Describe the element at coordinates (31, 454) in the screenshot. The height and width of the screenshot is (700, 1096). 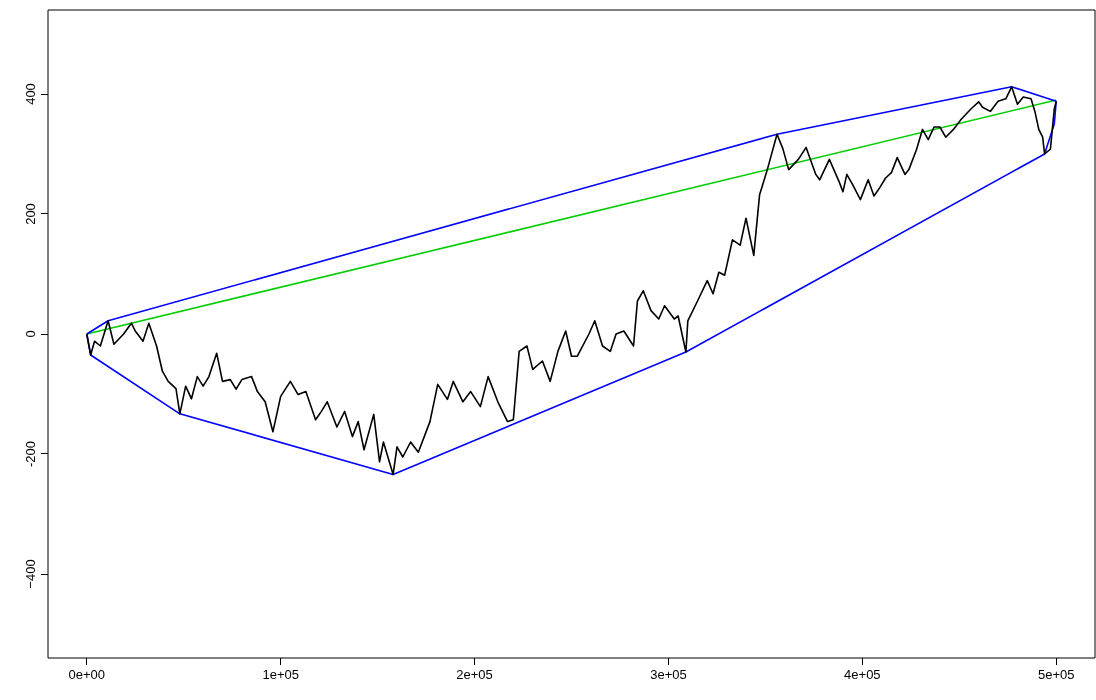
I see `y-tick-label: -200` at that location.